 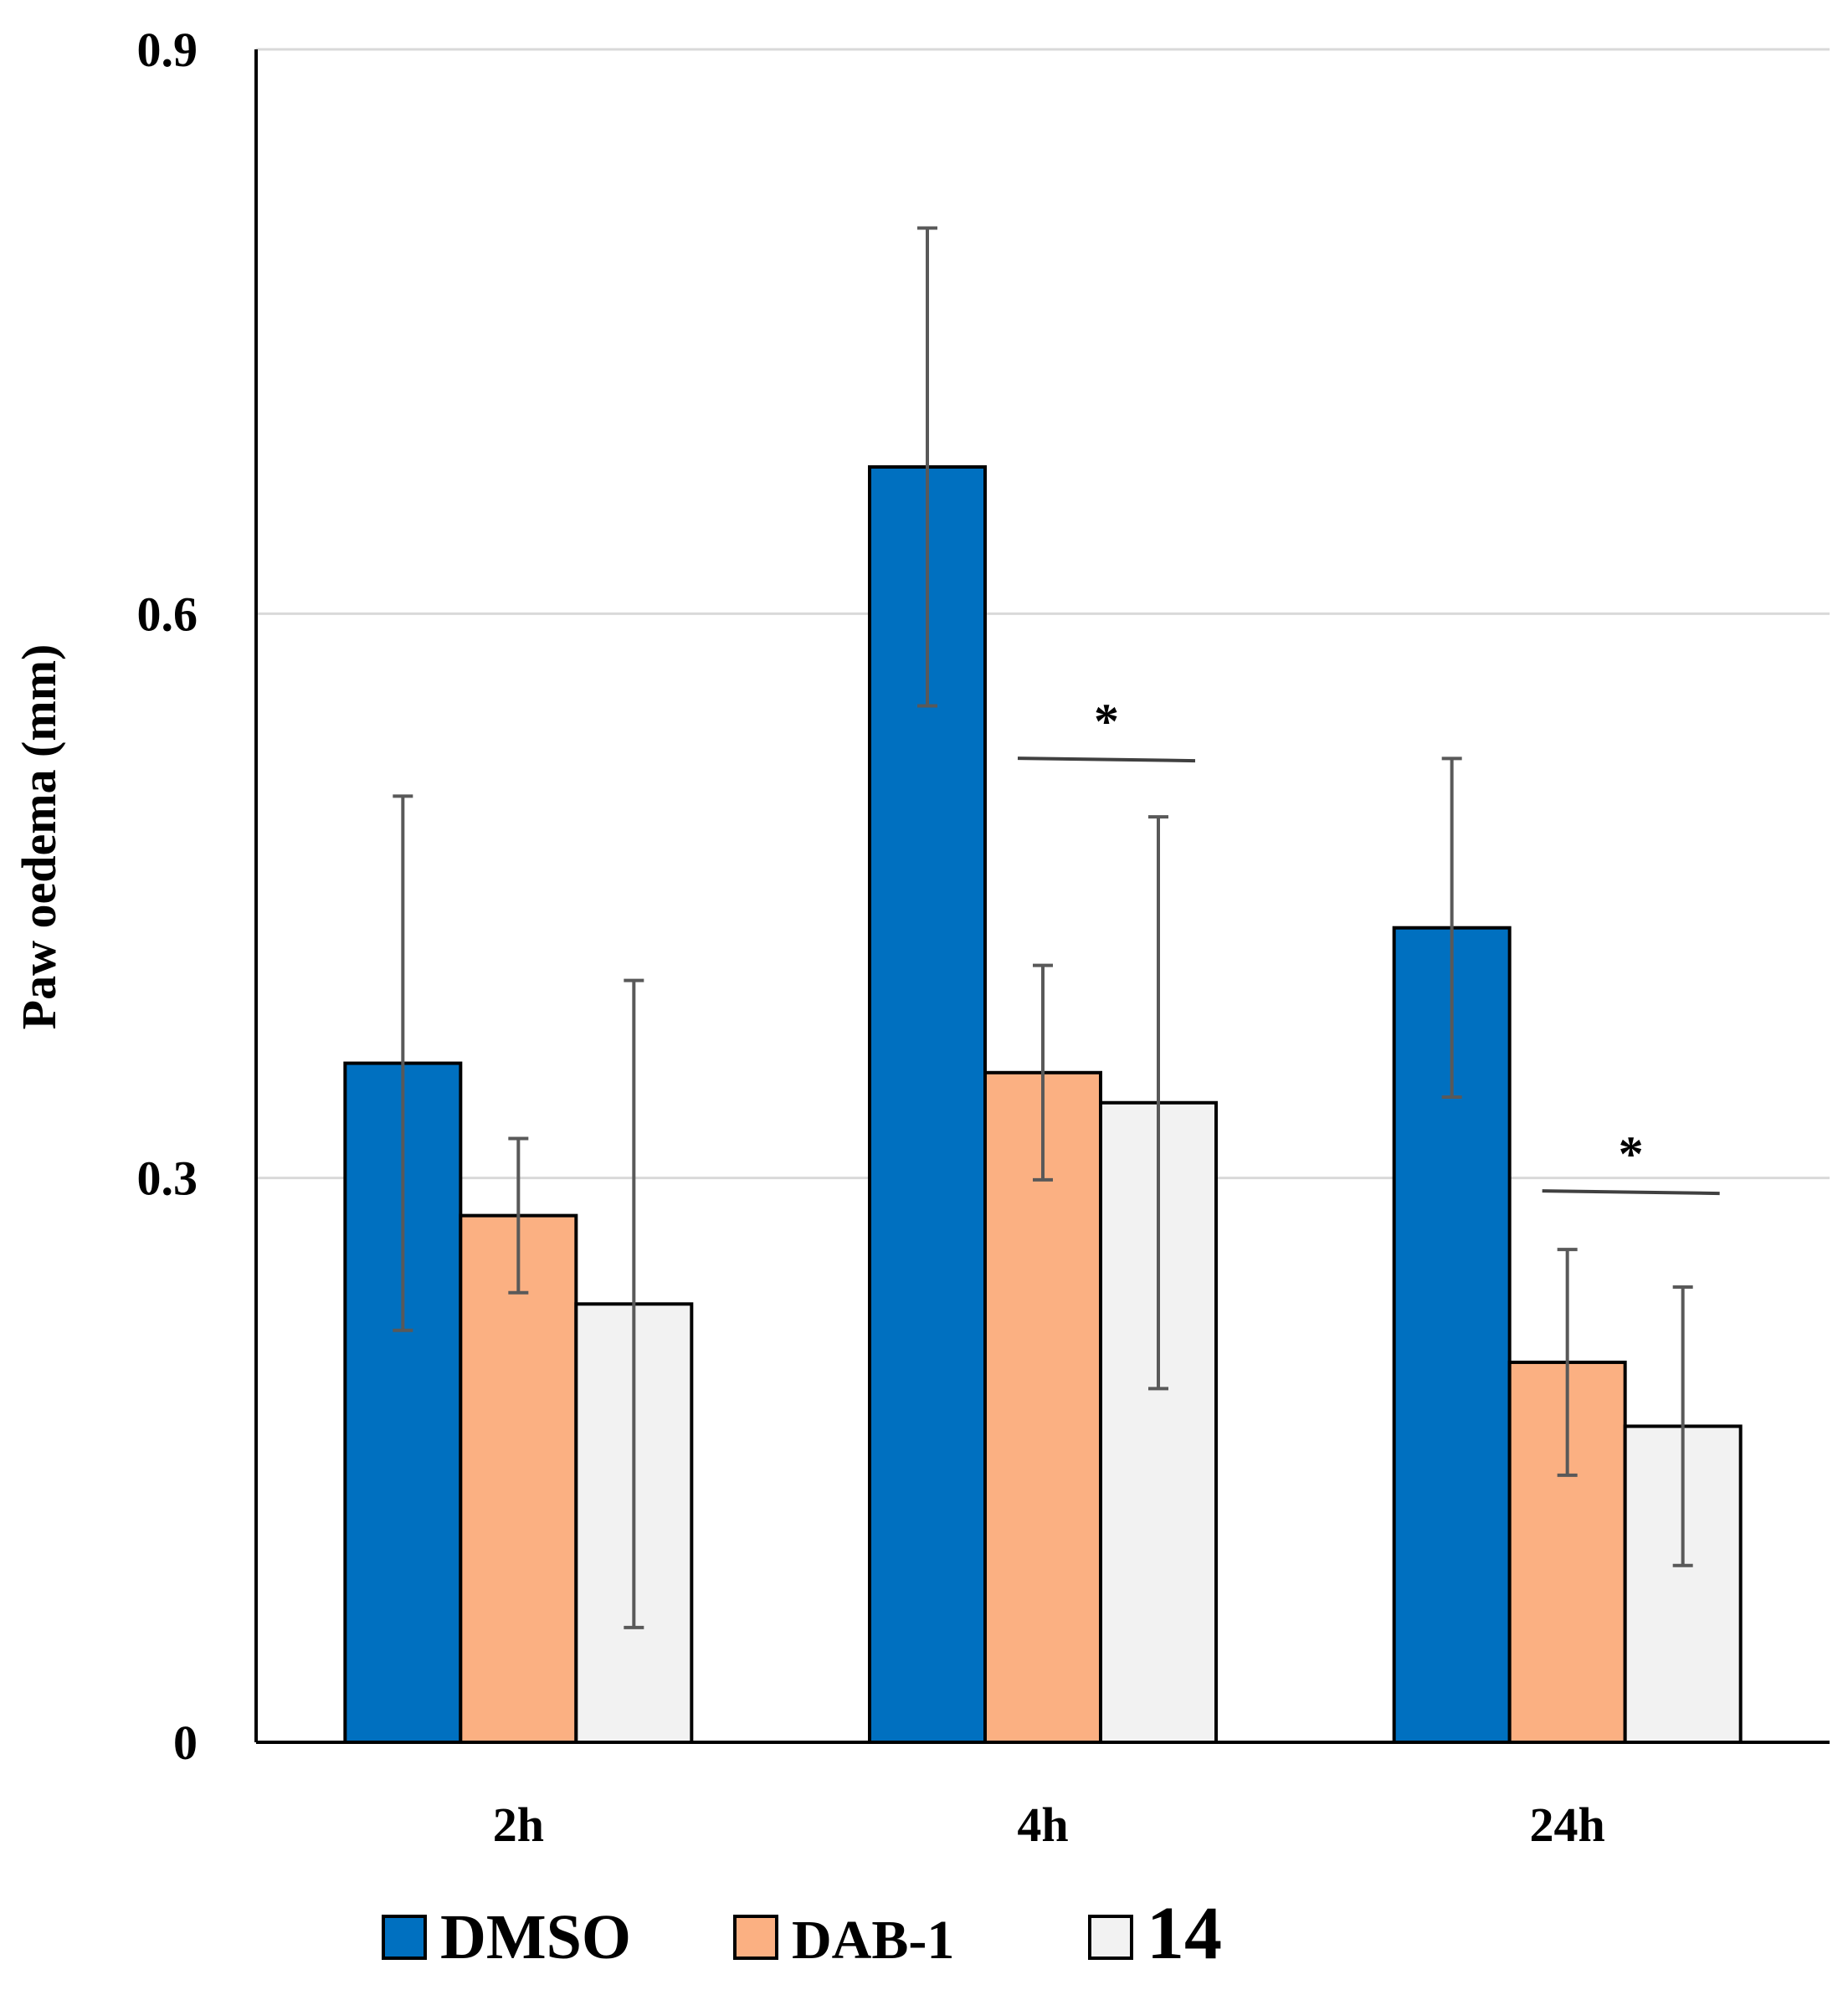 What do you see at coordinates (167, 614) in the screenshot?
I see `y-tick-label: 0.6` at bounding box center [167, 614].